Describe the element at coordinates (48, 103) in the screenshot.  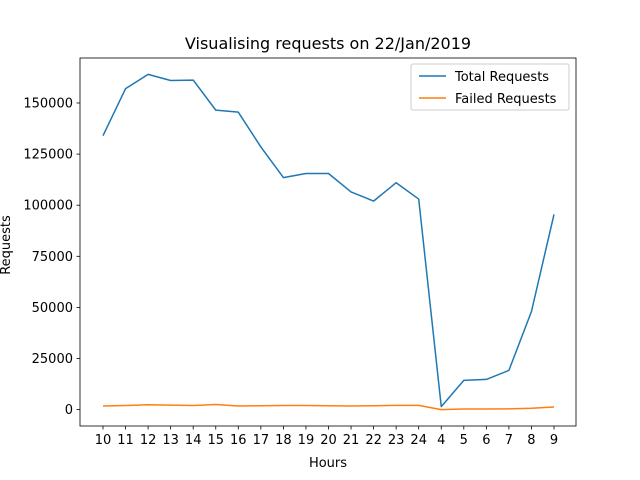
I see `y-tick-label: 150000` at that location.